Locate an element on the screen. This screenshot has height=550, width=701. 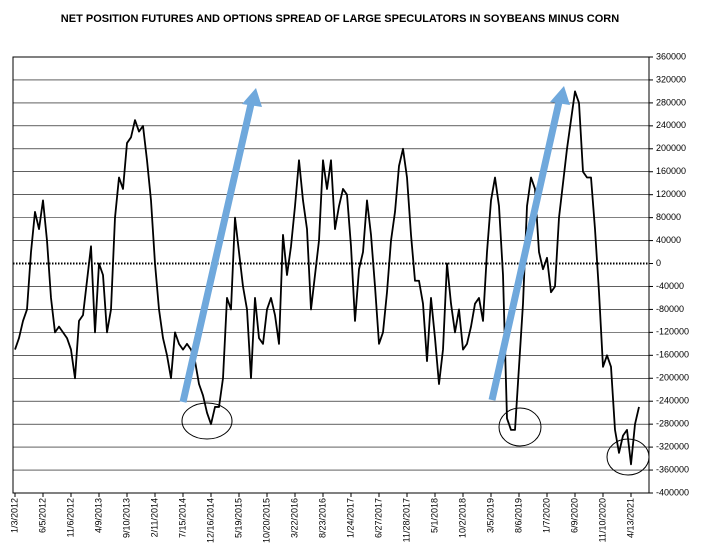
x-tick-label: 6/5/2012 is located at coordinates (42, 515).